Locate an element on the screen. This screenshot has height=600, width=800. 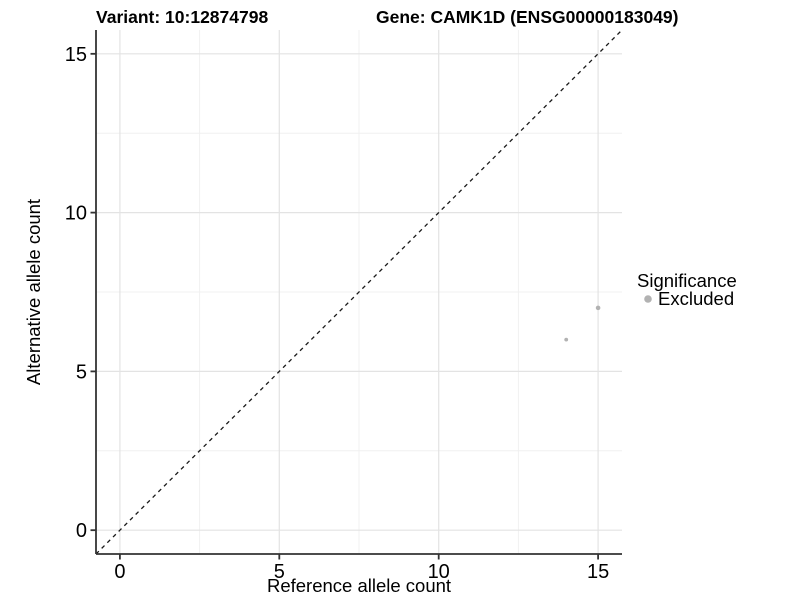
y-tick-label: 15 is located at coordinates (76, 55).